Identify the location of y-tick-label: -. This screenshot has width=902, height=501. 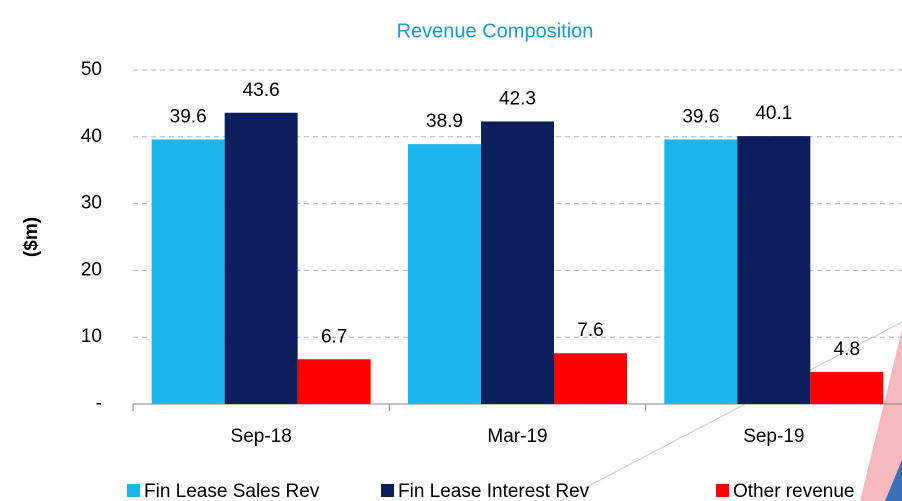
(99, 403).